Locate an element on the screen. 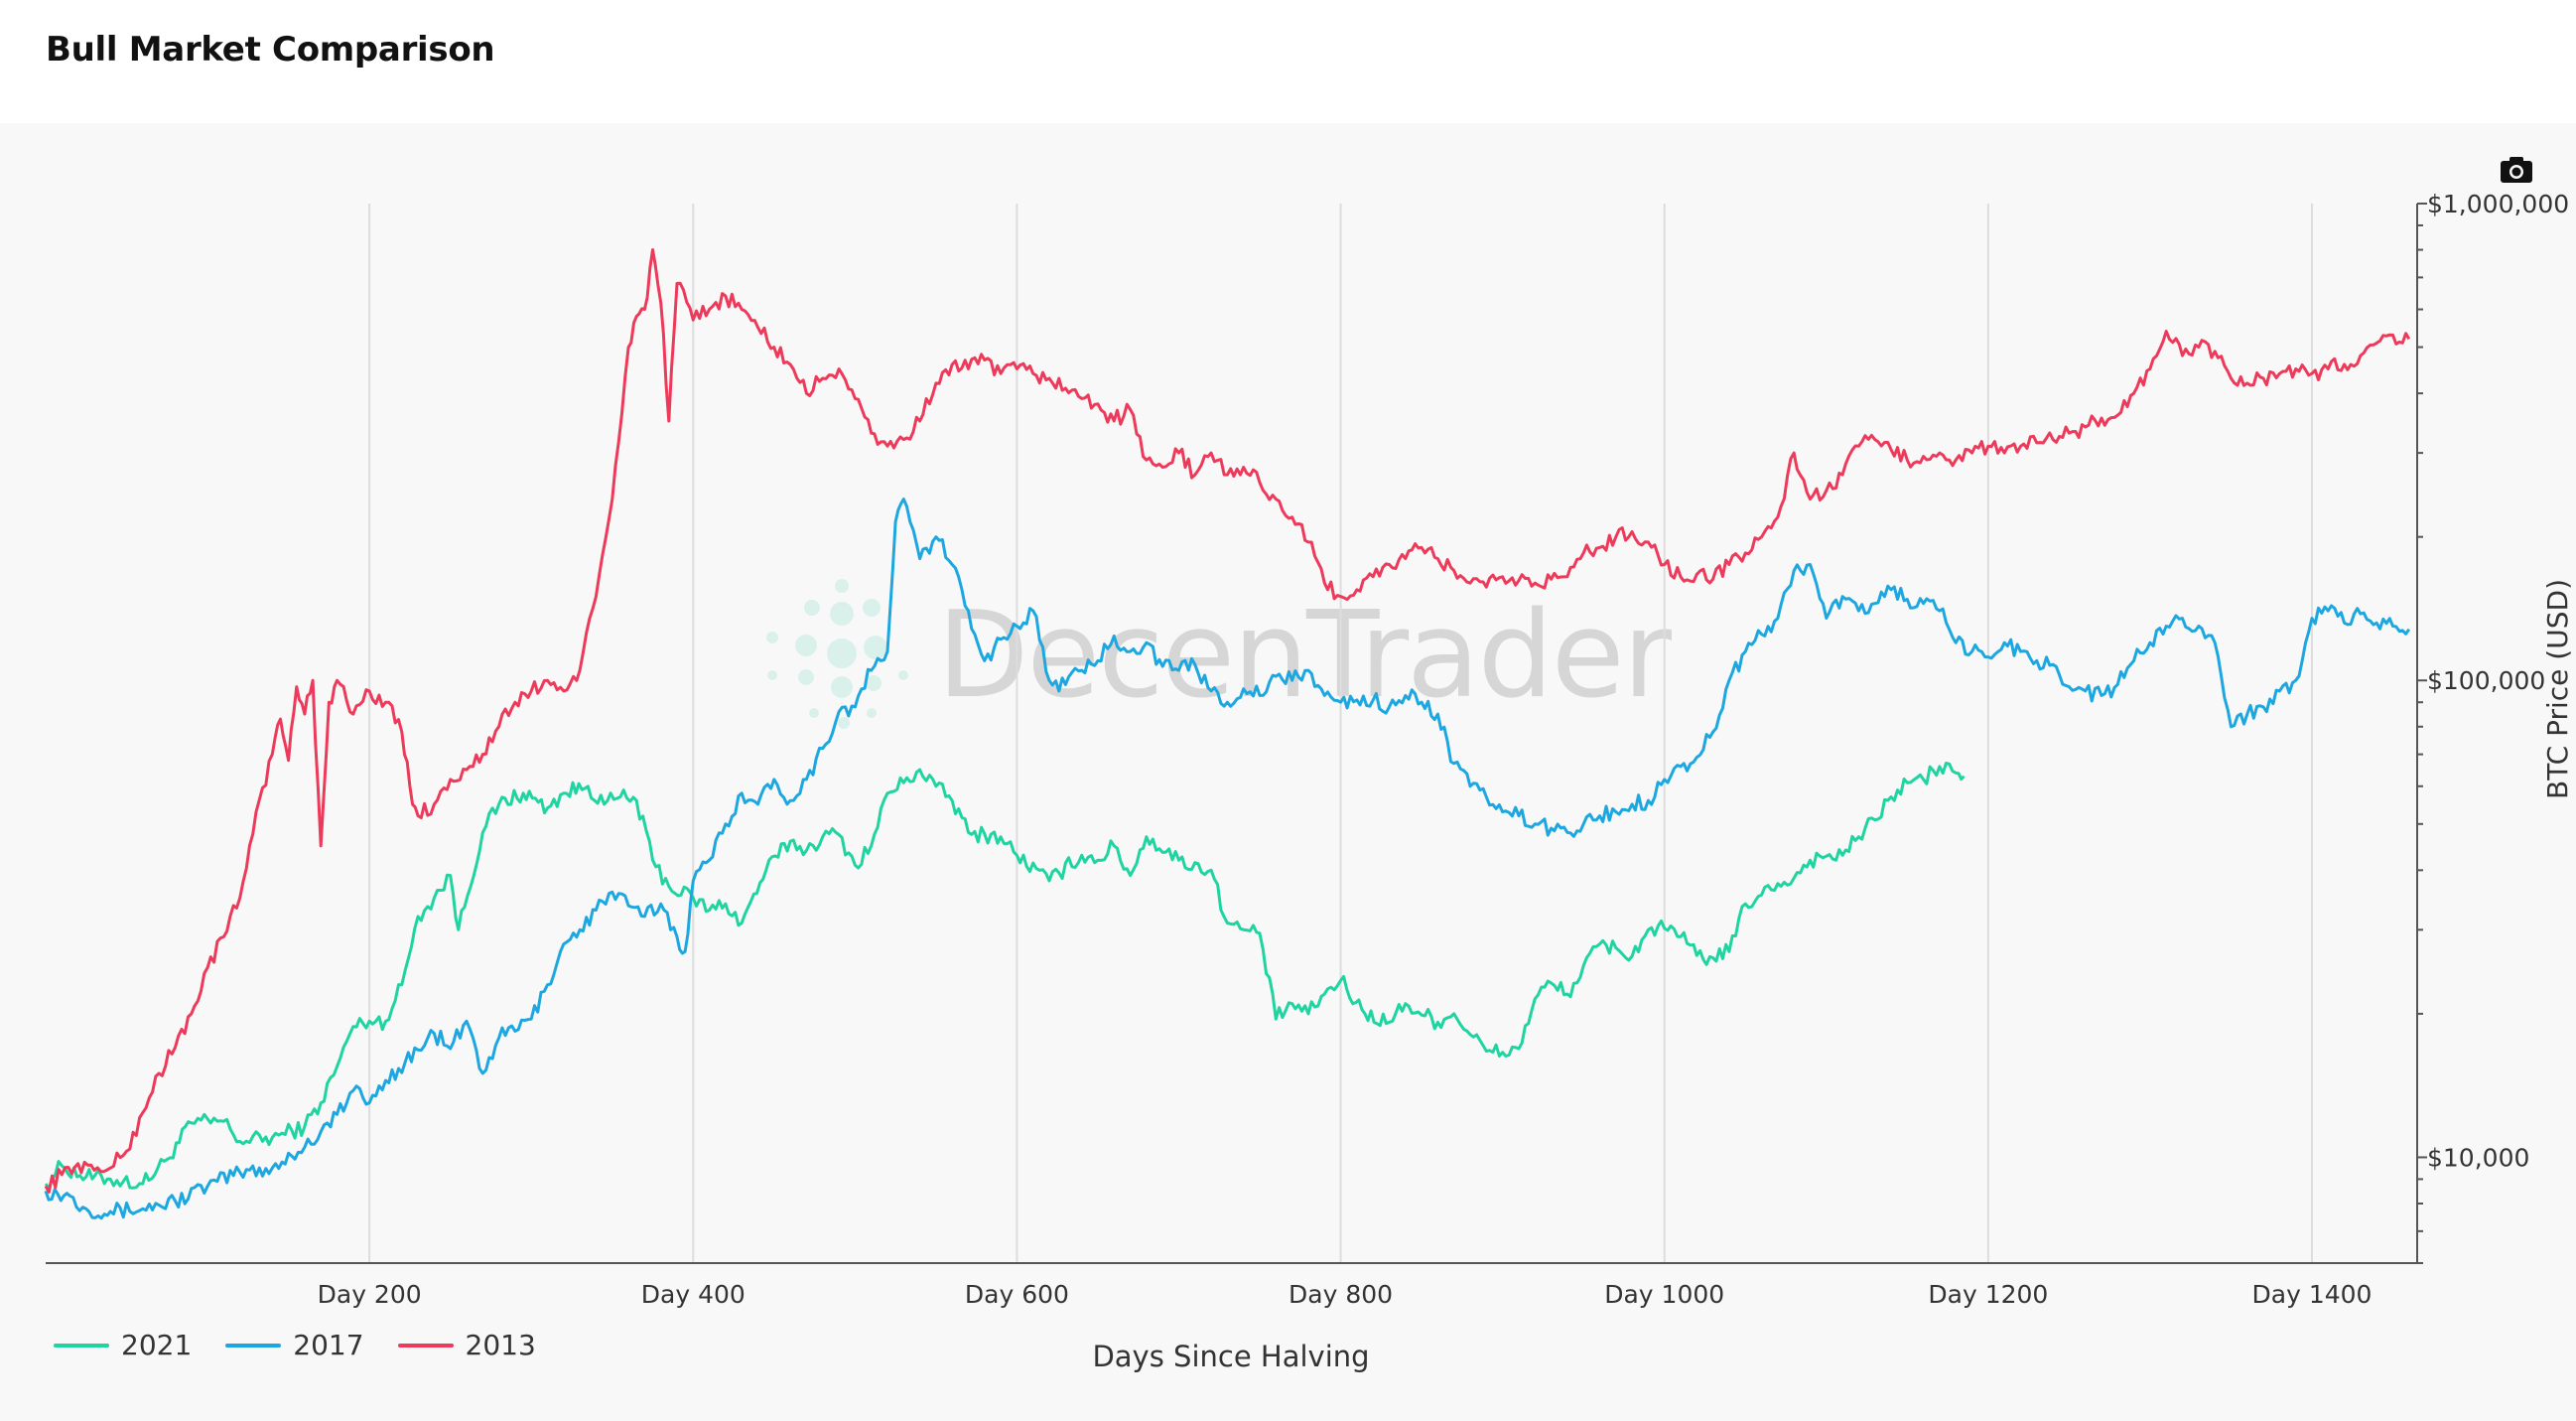 The height and width of the screenshot is (1421, 2576). y-axis-label: BTC Price (USD) is located at coordinates (2557, 689).